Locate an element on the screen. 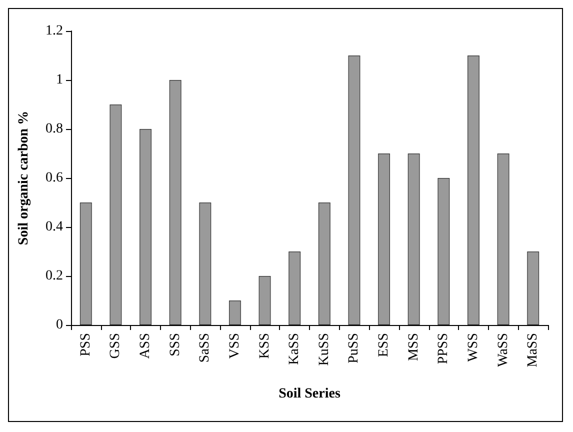 This screenshot has width=573, height=432. y-tick-label: 1 is located at coordinates (59, 80).